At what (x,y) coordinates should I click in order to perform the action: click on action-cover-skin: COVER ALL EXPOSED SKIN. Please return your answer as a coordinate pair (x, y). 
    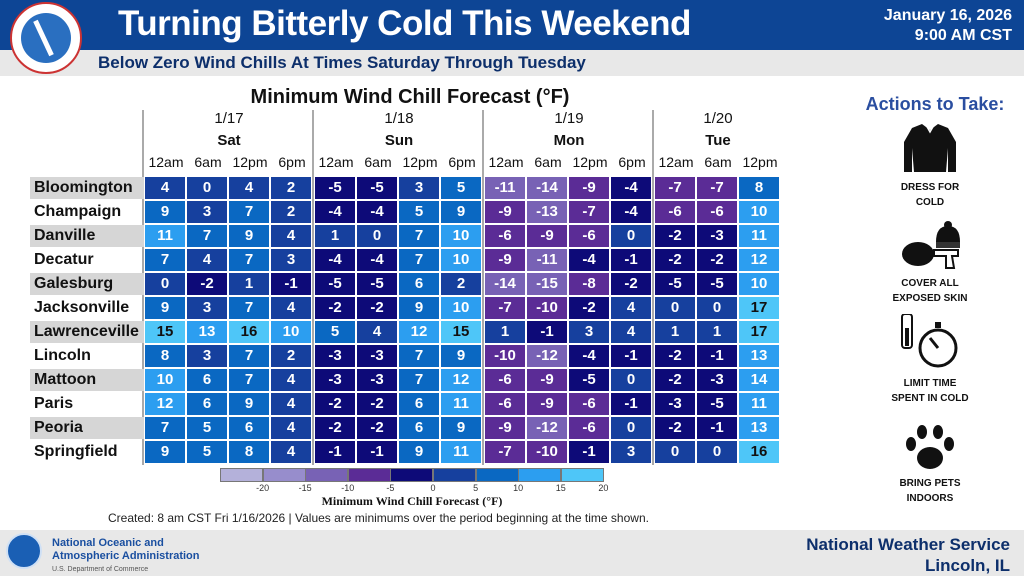
    Looking at the image, I should click on (930, 262).